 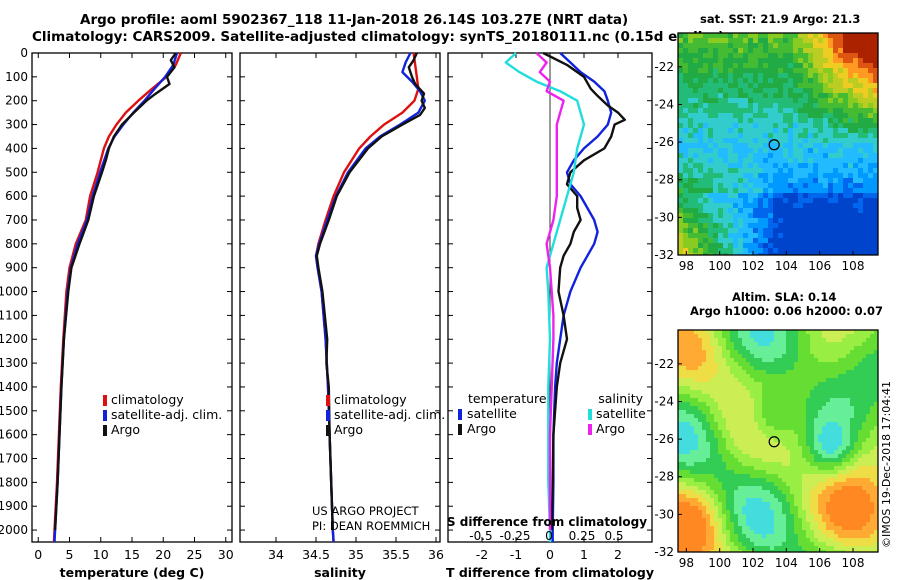 What do you see at coordinates (348, 429) in the screenshot?
I see `legend-label-salinity: Argo` at bounding box center [348, 429].